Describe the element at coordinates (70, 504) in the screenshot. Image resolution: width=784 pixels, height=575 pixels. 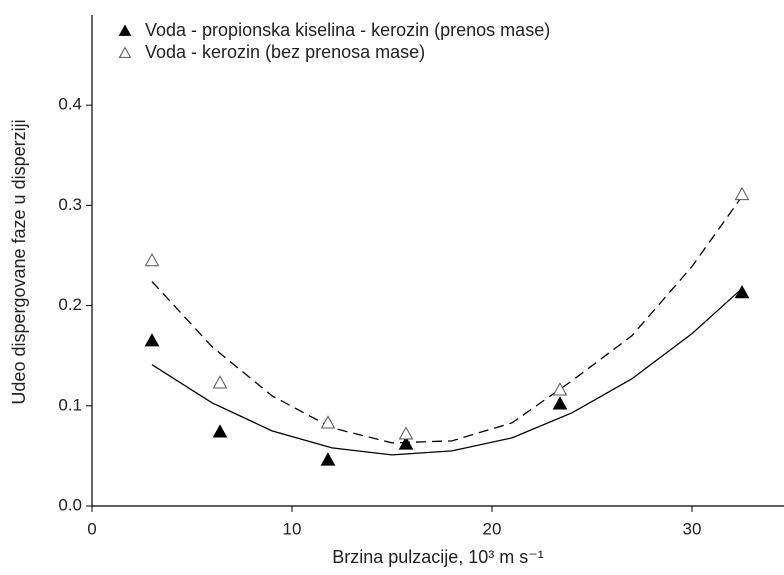
I see `y-tick-label: 0.0` at that location.